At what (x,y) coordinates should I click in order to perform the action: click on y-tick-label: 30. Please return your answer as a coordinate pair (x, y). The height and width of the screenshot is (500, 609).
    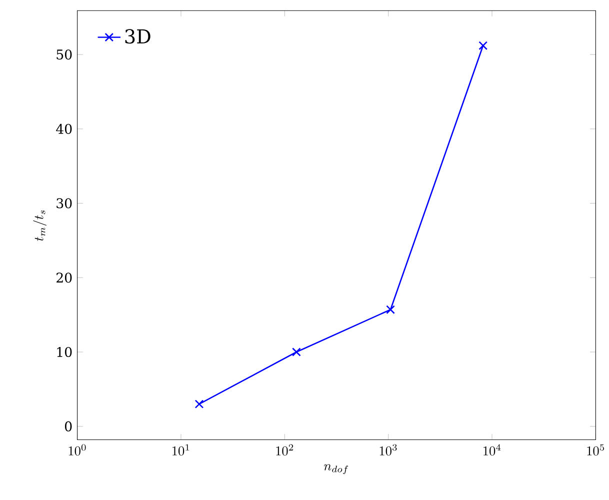
    Looking at the image, I should click on (64, 203).